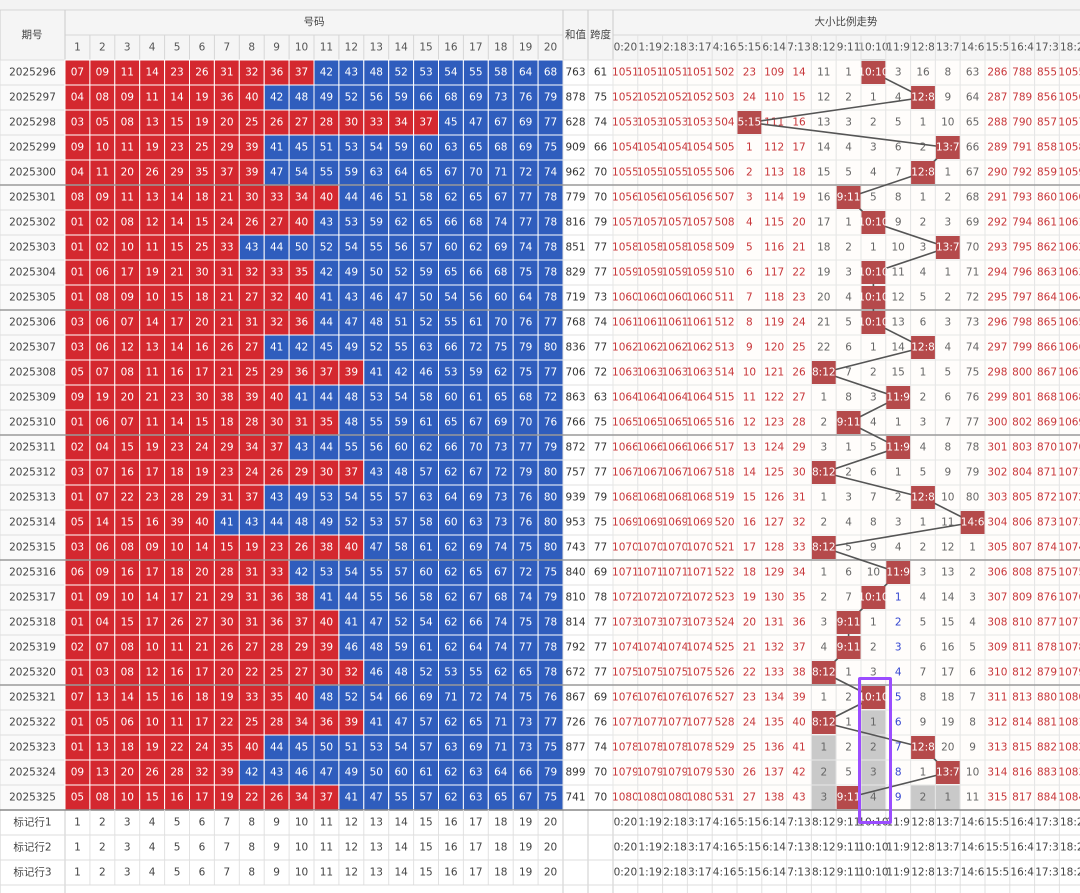 The width and height of the screenshot is (1080, 893). I want to click on trend-header: 大小比例走势, so click(846, 21).